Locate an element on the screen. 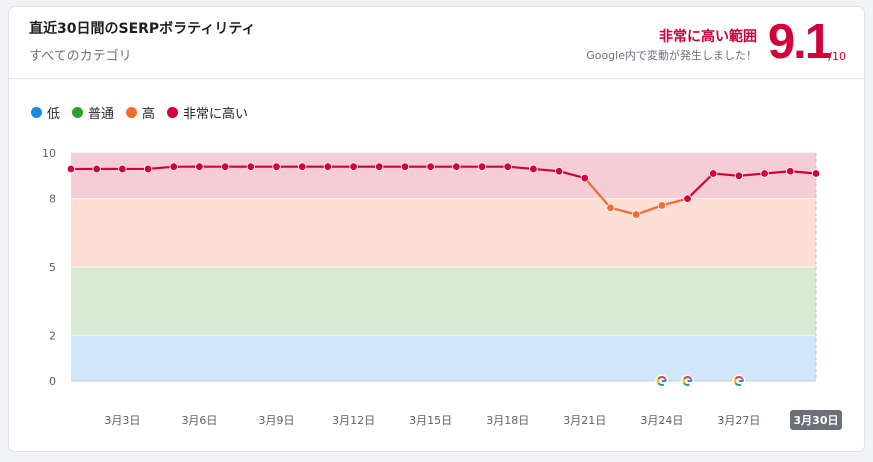 The image size is (873, 462). x-tick-label: 3月24日 is located at coordinates (661, 420).